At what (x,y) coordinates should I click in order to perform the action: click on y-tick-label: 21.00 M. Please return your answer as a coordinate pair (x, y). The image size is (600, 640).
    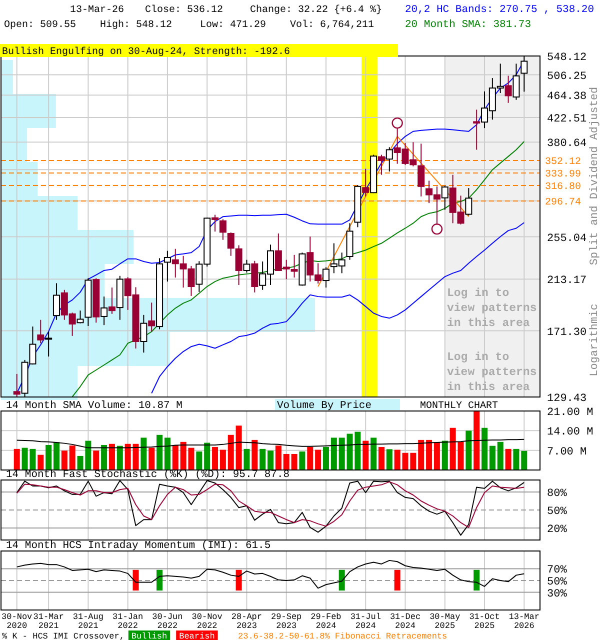
    Looking at the image, I should click on (570, 413).